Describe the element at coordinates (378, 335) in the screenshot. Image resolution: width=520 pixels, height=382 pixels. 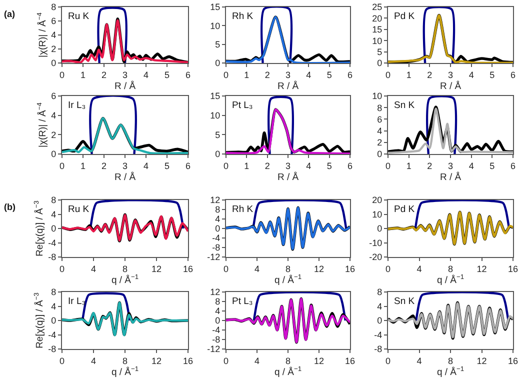
I see `y-tick-label: -4` at that location.